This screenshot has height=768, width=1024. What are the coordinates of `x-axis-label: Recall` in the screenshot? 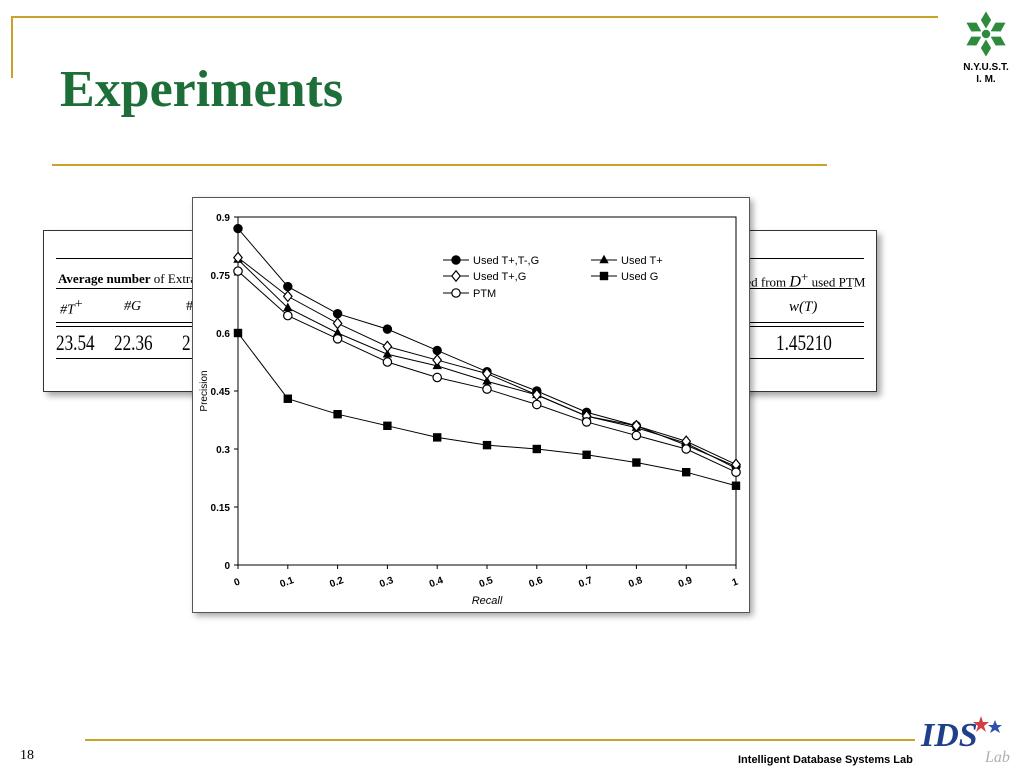 It's located at (487, 601).